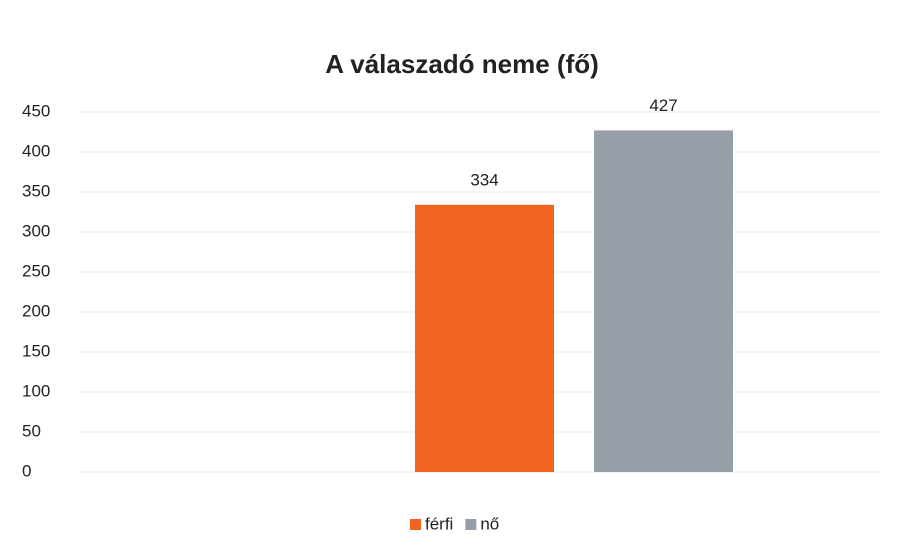 The image size is (907, 555). Describe the element at coordinates (36, 270) in the screenshot. I see `y-tick-label: 250` at that location.